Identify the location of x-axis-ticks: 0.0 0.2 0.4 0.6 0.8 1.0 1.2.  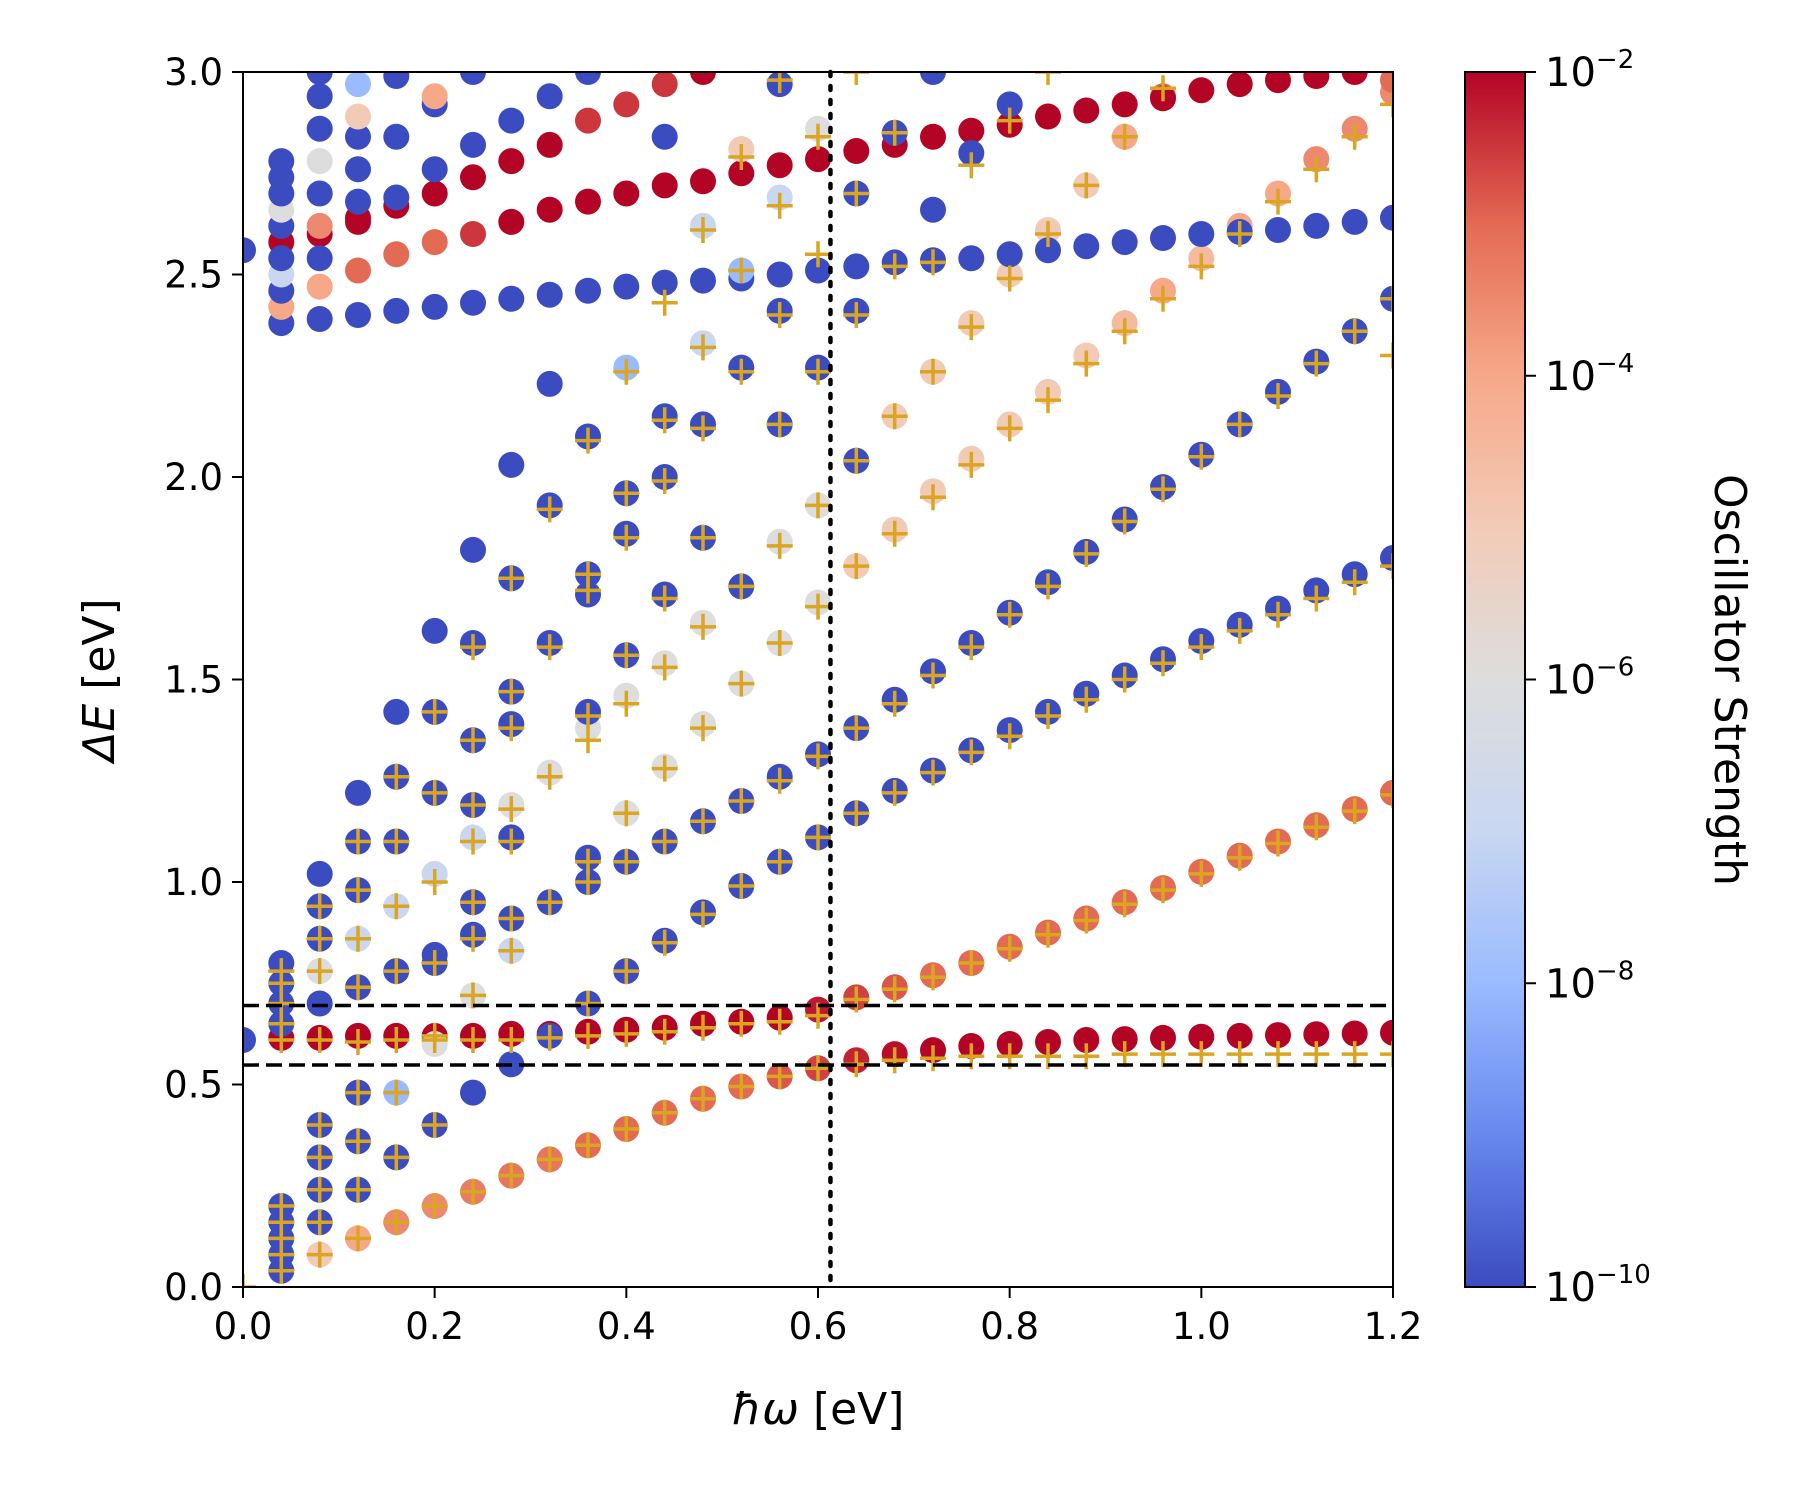
(818, 1317).